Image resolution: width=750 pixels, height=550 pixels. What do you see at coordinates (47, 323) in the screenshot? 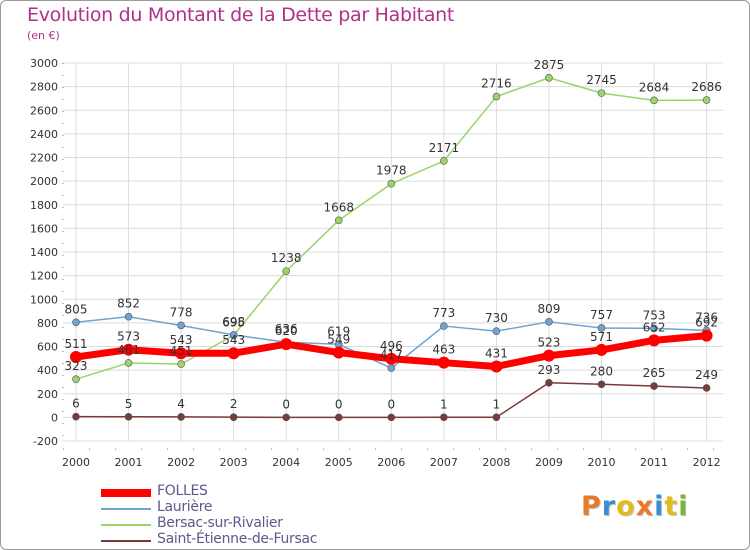
I see `y-tick-label: 800` at bounding box center [47, 323].